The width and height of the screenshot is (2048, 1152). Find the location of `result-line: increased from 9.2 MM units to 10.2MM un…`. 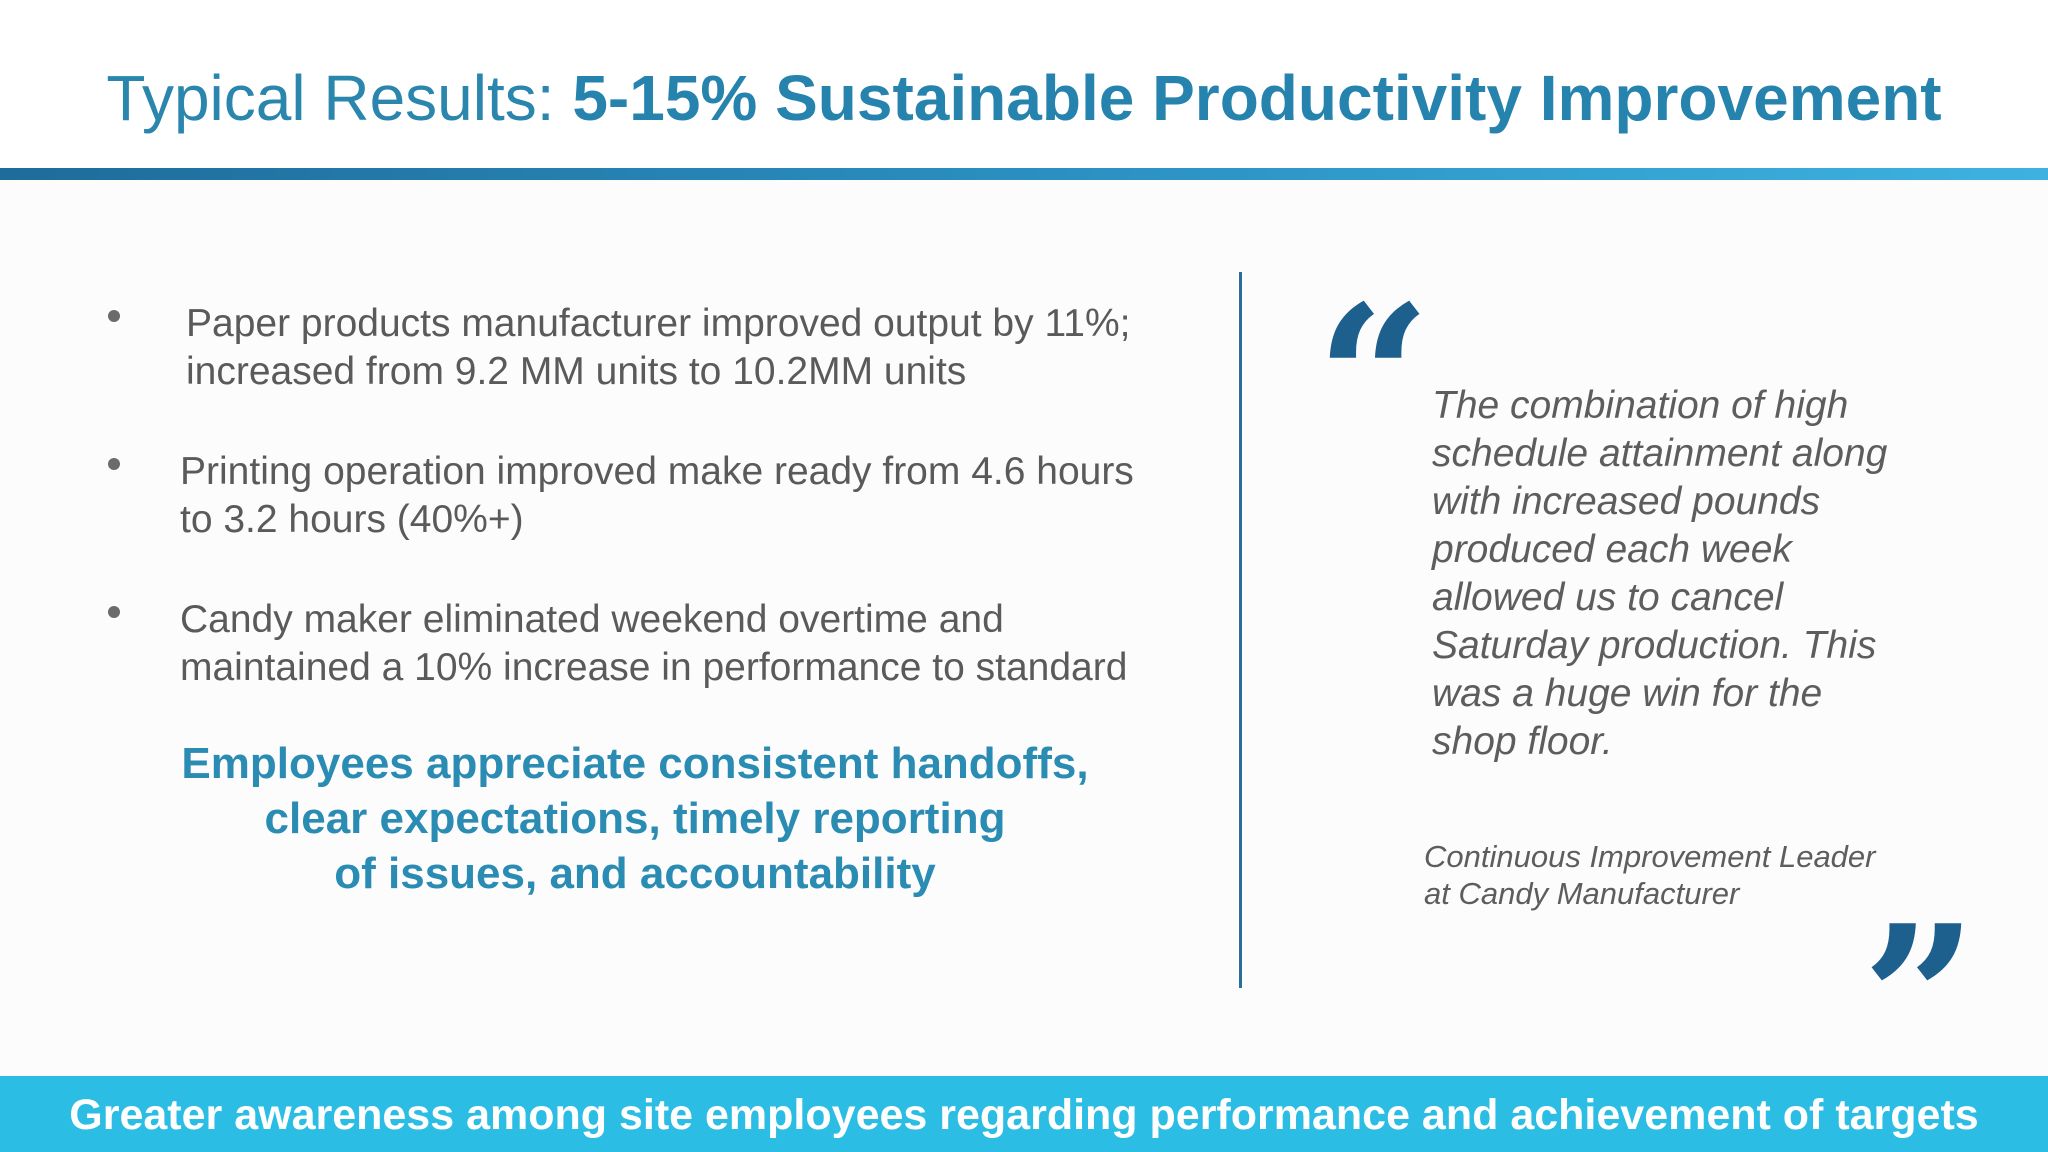

result-line: increased from 9.2 MM units to 10.2MM un… is located at coordinates (576, 371).